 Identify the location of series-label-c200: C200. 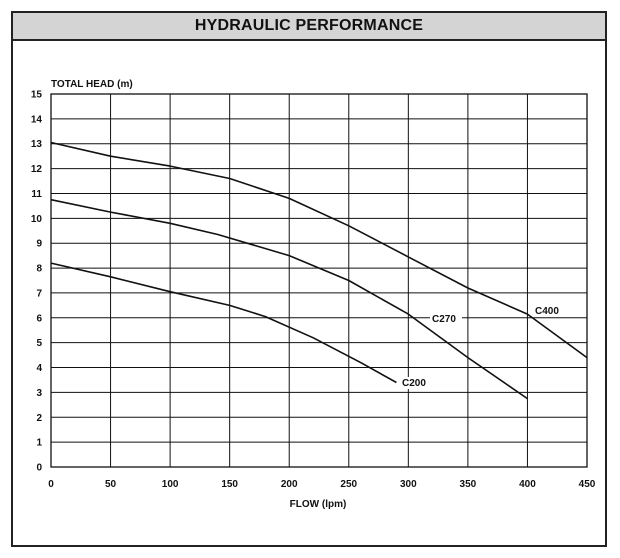
(414, 383).